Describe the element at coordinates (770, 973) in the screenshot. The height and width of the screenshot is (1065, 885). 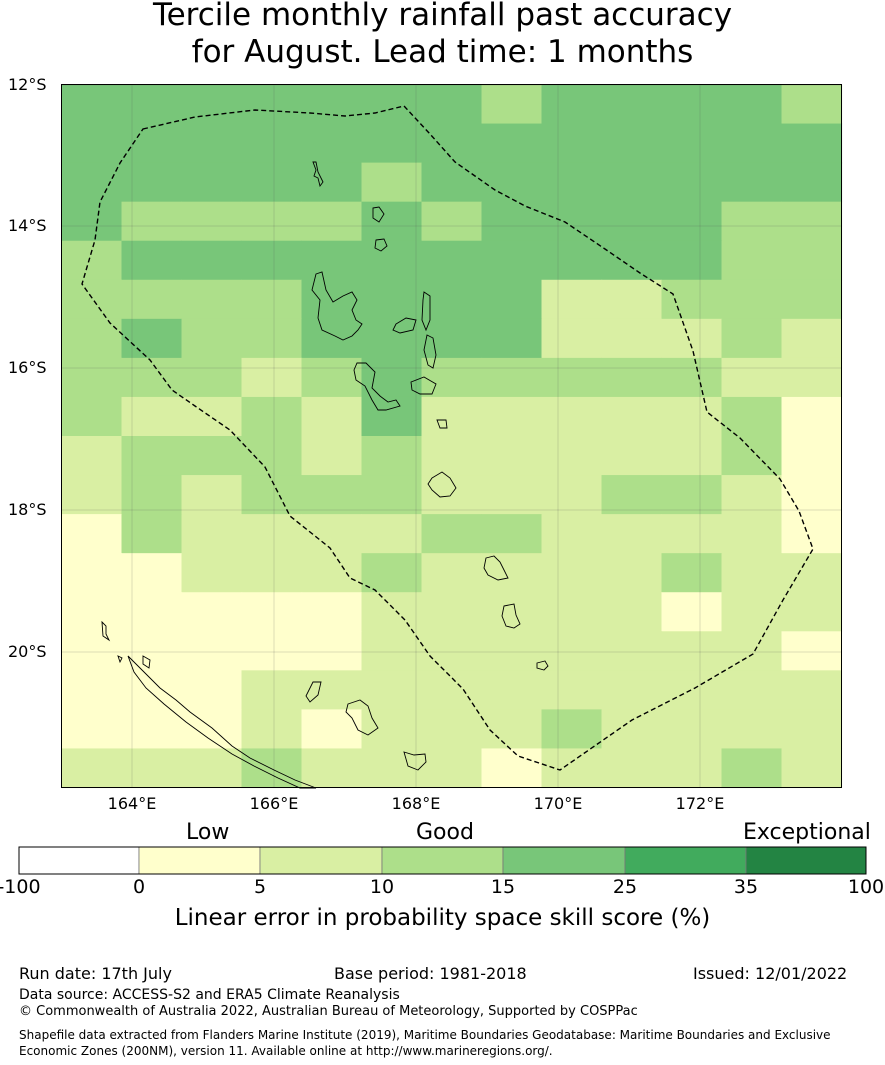
I see `issued-date: Issued: 12/01/2022` at that location.